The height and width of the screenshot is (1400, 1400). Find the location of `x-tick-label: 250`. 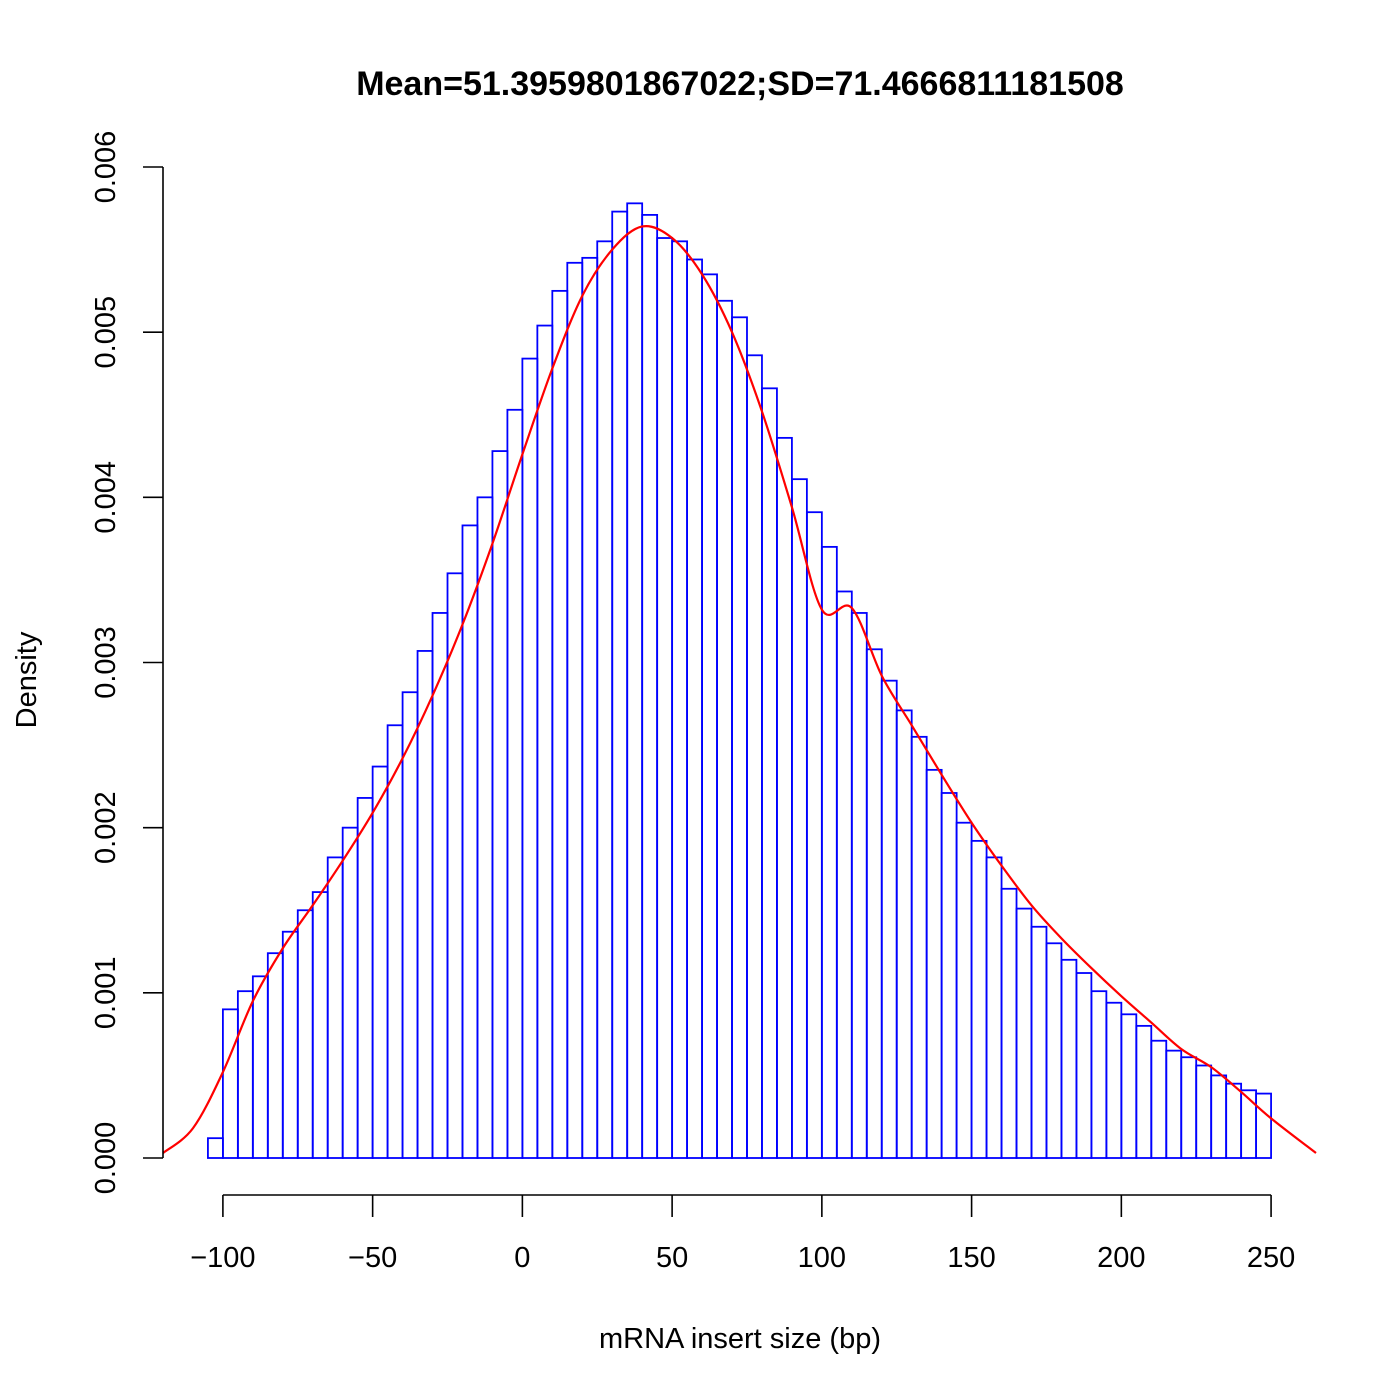

x-tick-label: 250 is located at coordinates (1271, 1258).